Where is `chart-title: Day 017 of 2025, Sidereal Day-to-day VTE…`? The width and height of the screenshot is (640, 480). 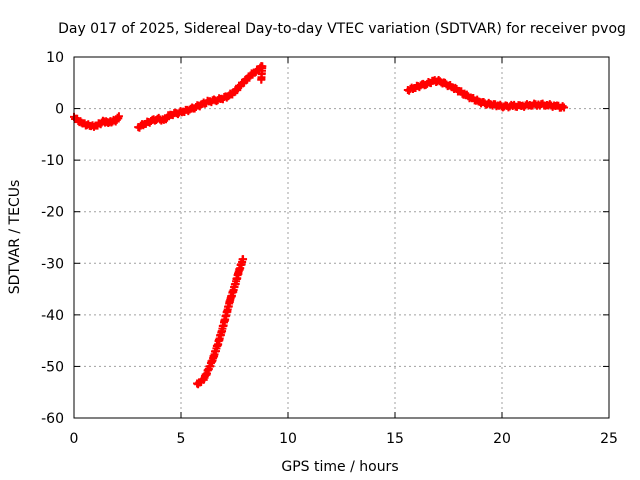
chart-title: Day 017 of 2025, Sidereal Day-to-day VTE… is located at coordinates (342, 29).